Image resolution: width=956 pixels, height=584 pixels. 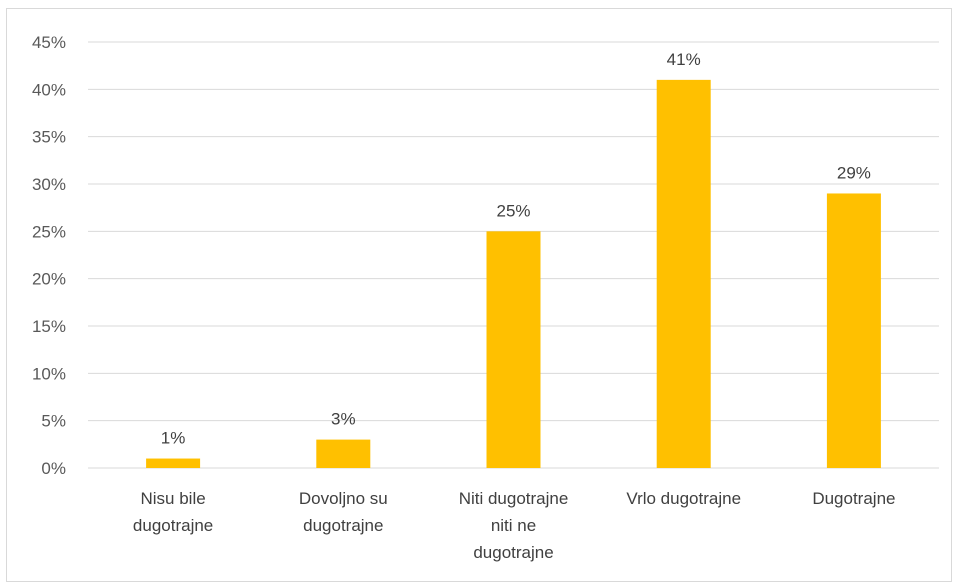 What do you see at coordinates (343, 498) in the screenshot?
I see `category-label: Dovoljno su` at bounding box center [343, 498].